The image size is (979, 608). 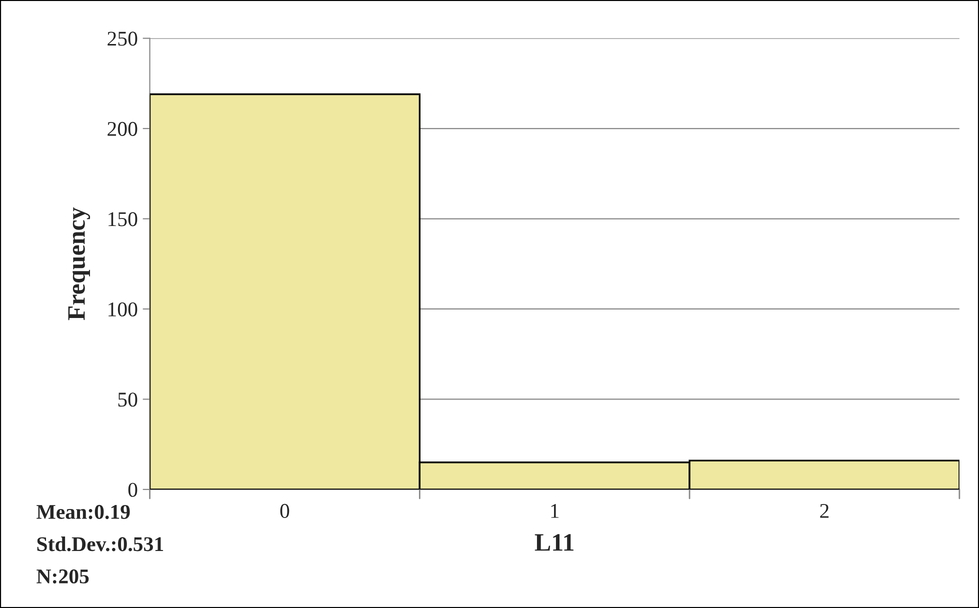 I want to click on y-tick-label: 0, so click(x=133, y=489).